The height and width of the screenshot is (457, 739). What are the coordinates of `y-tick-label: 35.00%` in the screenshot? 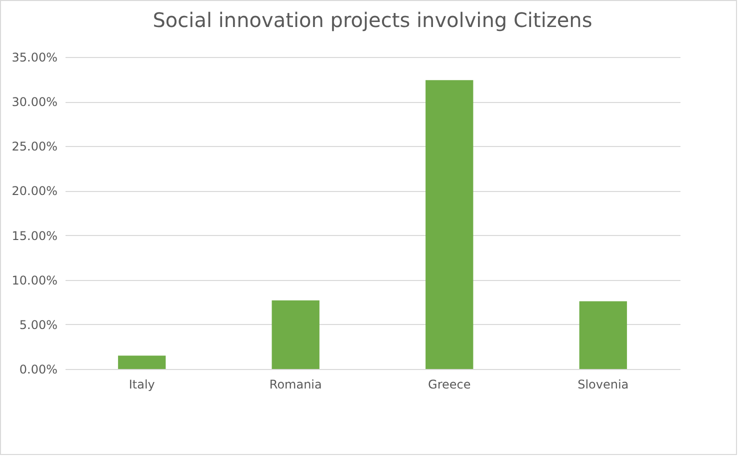 It's located at (35, 57).